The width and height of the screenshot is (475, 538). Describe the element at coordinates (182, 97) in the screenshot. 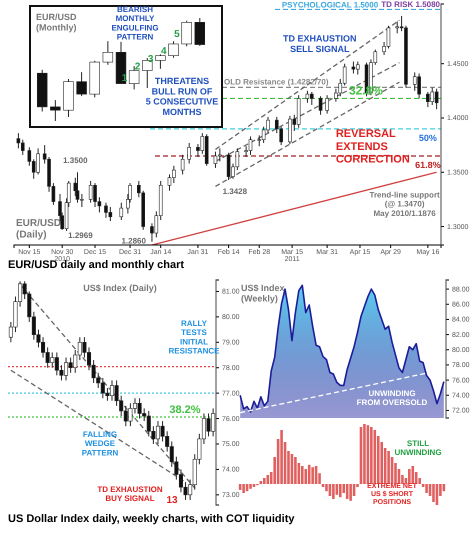

I see `annotation: THREATENS BULL RUN OF 5 CONSECUTIVE MONTHS` at that location.